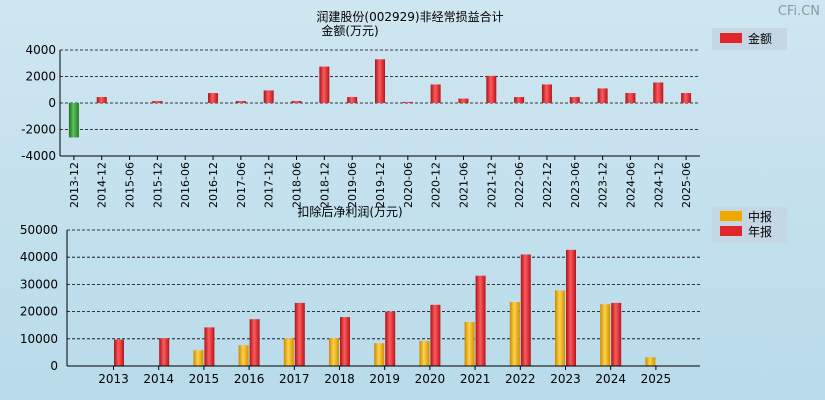 The image size is (825, 400). I want to click on chart1-legend: 金额, so click(749, 39).